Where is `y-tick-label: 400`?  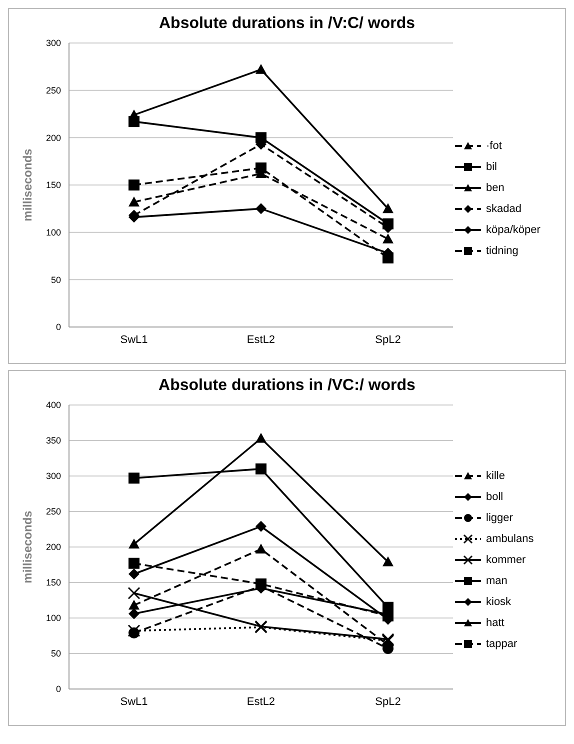
y-tick-label: 400 is located at coordinates (53, 405).